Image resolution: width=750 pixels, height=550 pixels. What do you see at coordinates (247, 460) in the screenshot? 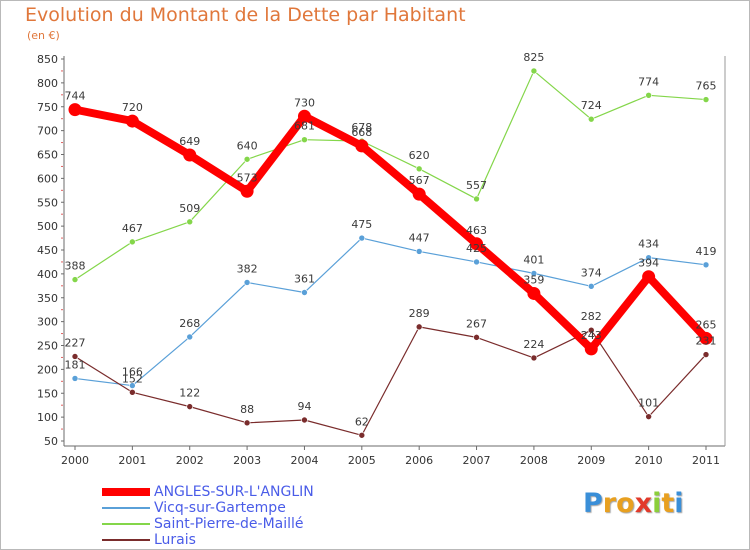
I see `x-tick-label: 2003` at bounding box center [247, 460].